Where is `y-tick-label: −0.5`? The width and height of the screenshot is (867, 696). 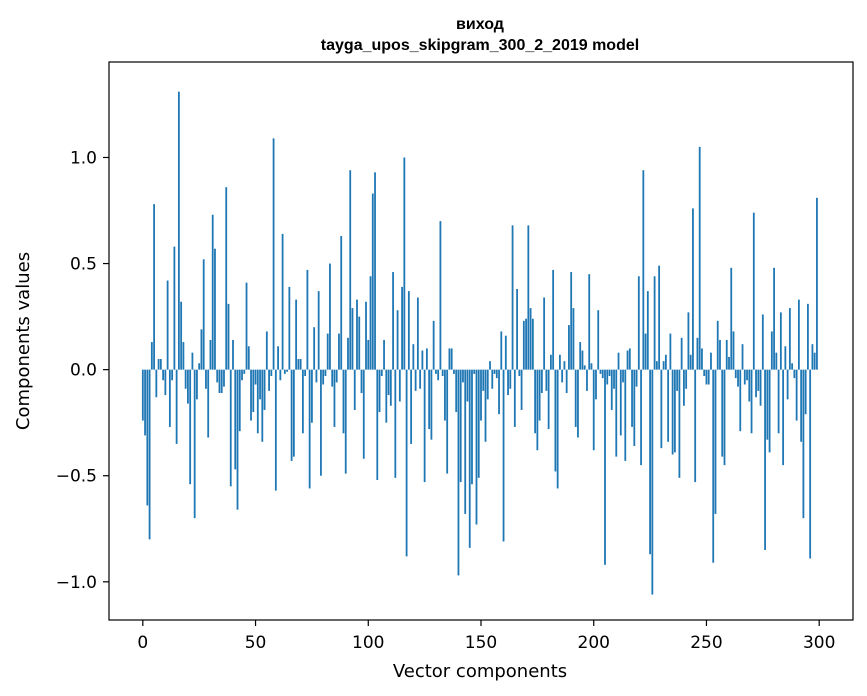 y-tick-label: −0.5 is located at coordinates (76, 477).